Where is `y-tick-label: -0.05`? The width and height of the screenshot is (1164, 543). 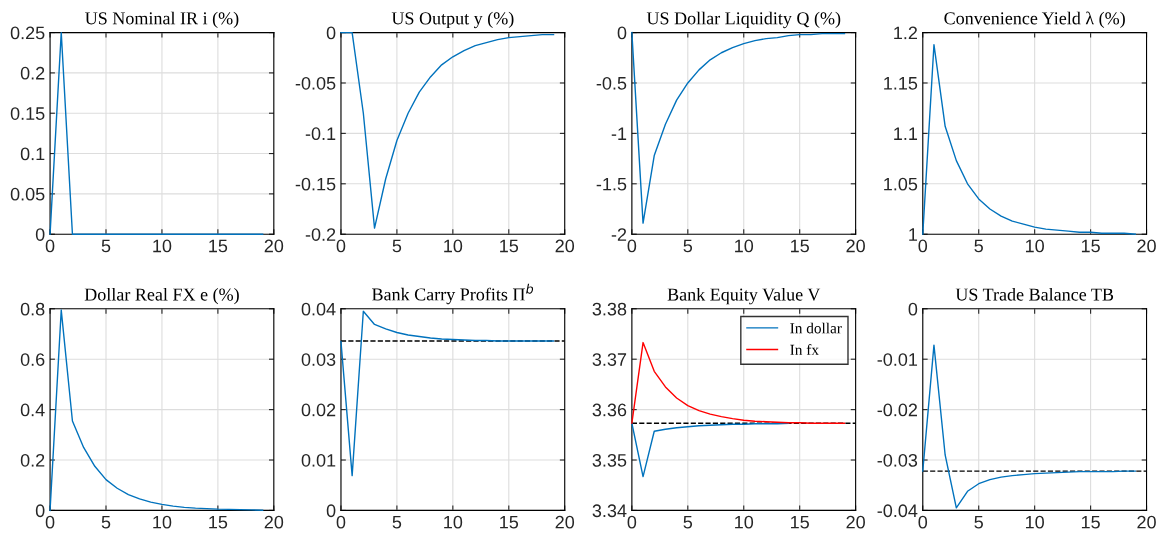
y-tick-label: -0.05 is located at coordinates (315, 83).